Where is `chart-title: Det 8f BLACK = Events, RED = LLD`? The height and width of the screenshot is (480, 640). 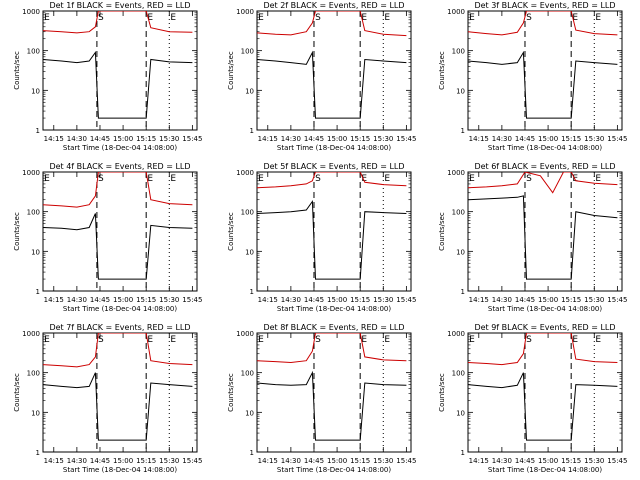 chart-title: Det 8f BLACK = Events, RED = LLD is located at coordinates (333, 327).